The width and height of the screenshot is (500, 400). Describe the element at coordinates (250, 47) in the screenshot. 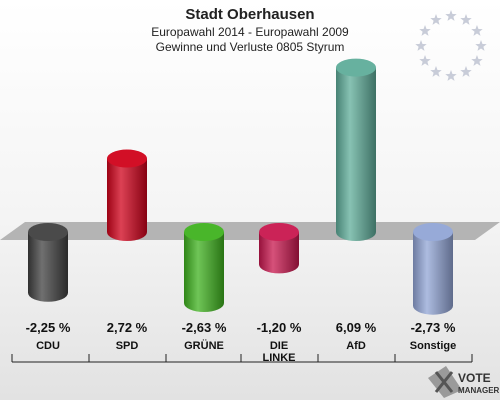

I see `chart-subtitle-2: Gewinne und Verluste 0805 Styrum` at that location.